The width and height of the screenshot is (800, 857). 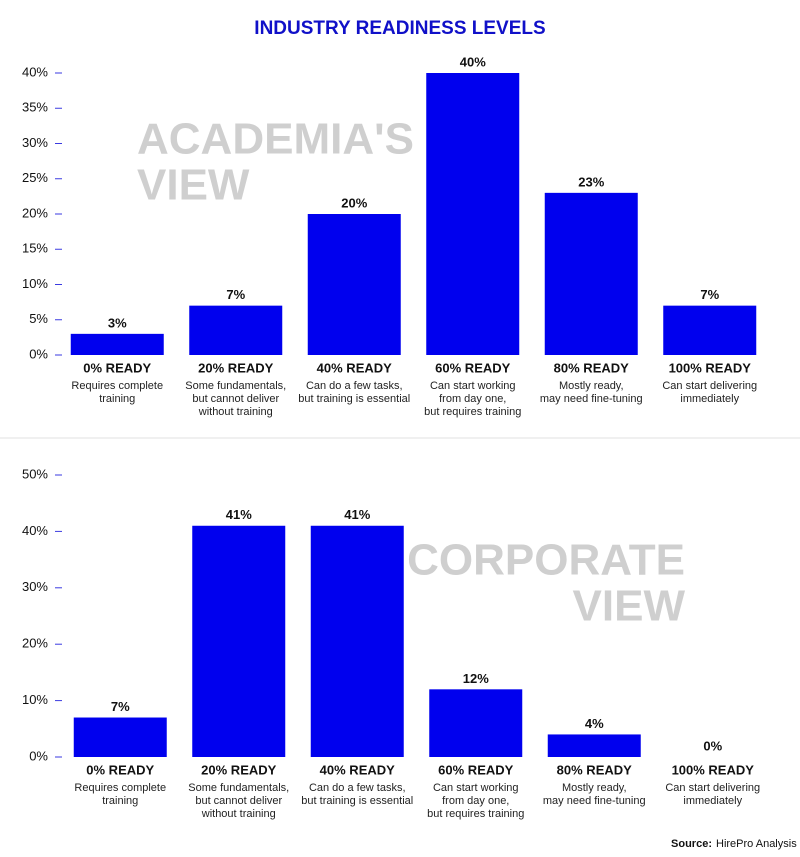 I want to click on y-tick-label: 50%, so click(x=35, y=473).